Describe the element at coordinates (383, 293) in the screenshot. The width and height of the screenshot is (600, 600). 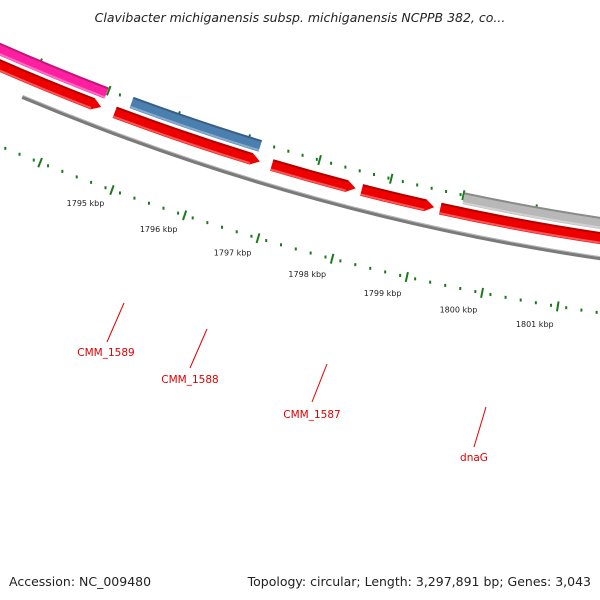
I see `ruler-tick-label: 1799 kbp` at that location.